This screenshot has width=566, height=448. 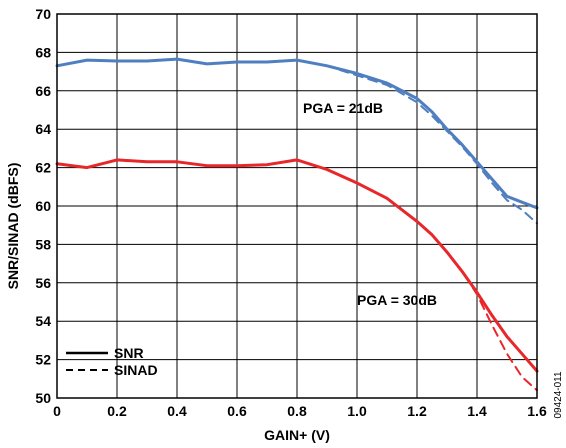 I want to click on y-tick-label: 60, so click(x=43, y=206).